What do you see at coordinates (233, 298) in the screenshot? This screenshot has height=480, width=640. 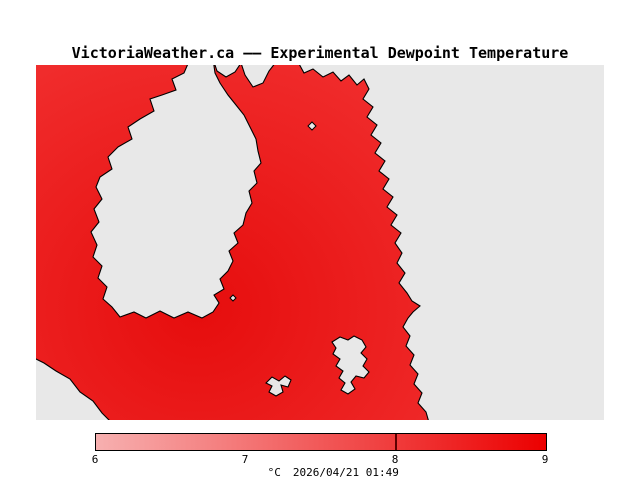 I see `islet-marker-center` at bounding box center [233, 298].